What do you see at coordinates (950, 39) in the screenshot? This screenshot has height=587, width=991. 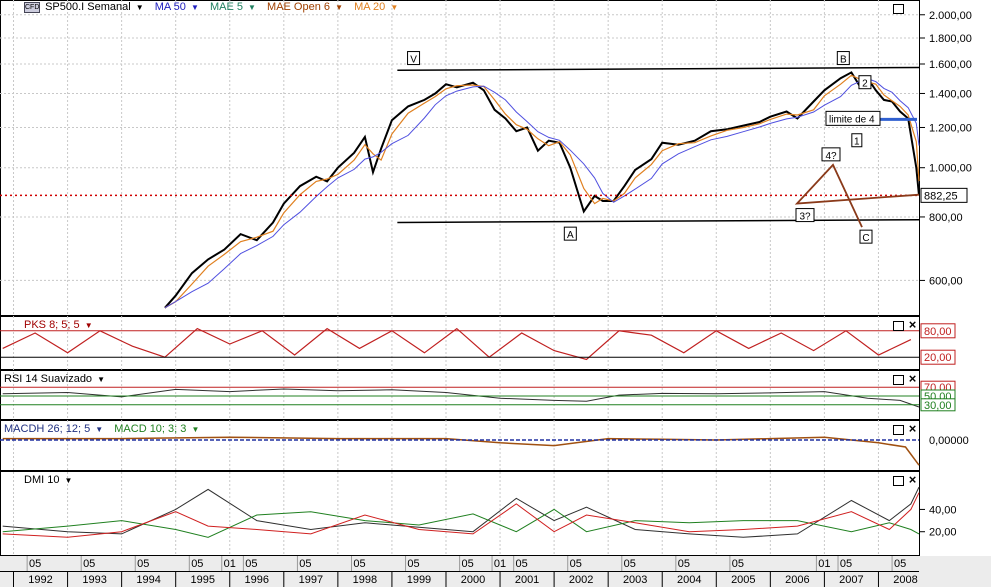 I see `y-tick-label: 1.800,00` at bounding box center [950, 39].